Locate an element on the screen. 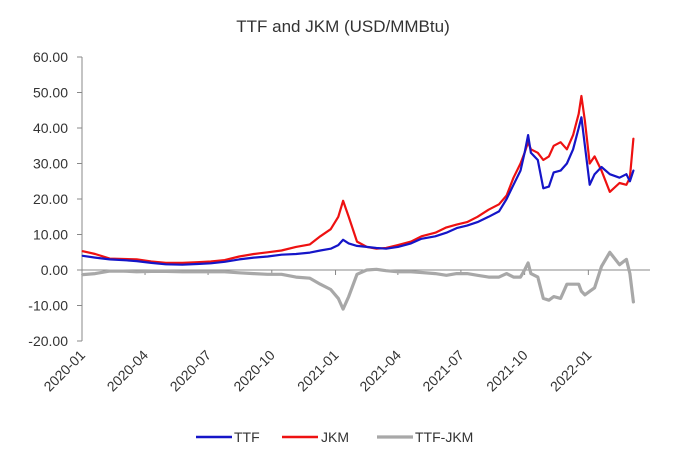 This screenshot has width=687, height=466. x-tick-label: 2020-01 is located at coordinates (64, 371).